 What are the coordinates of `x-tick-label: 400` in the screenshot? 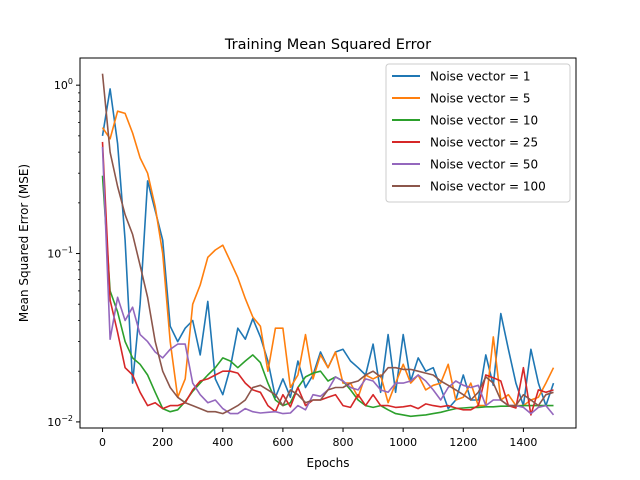 It's located at (222, 442).